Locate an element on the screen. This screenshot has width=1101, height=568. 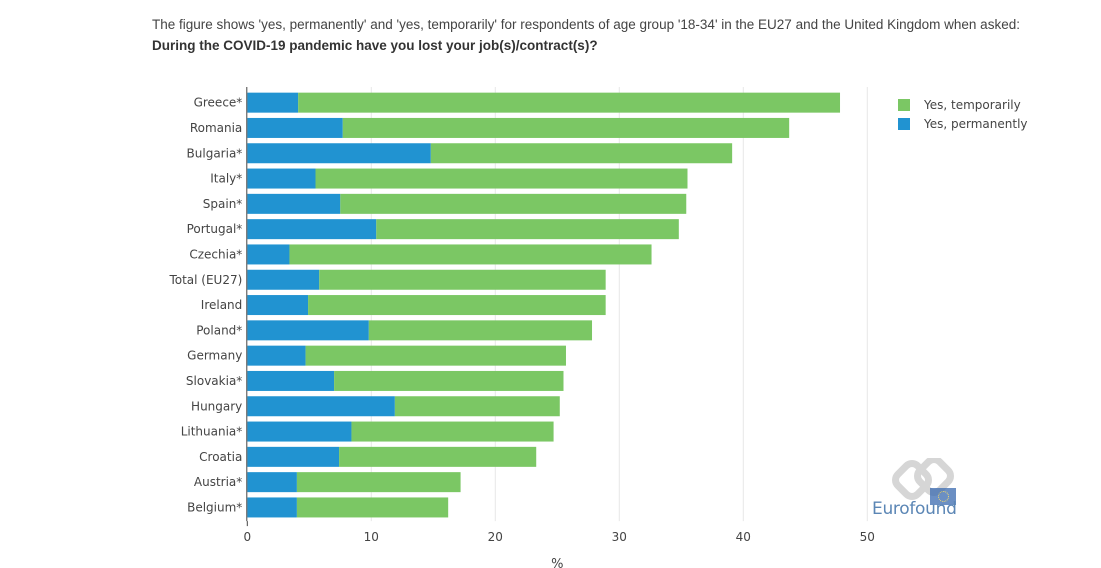
legend-item-temporarily: Yes, temporarily is located at coordinates (963, 104).